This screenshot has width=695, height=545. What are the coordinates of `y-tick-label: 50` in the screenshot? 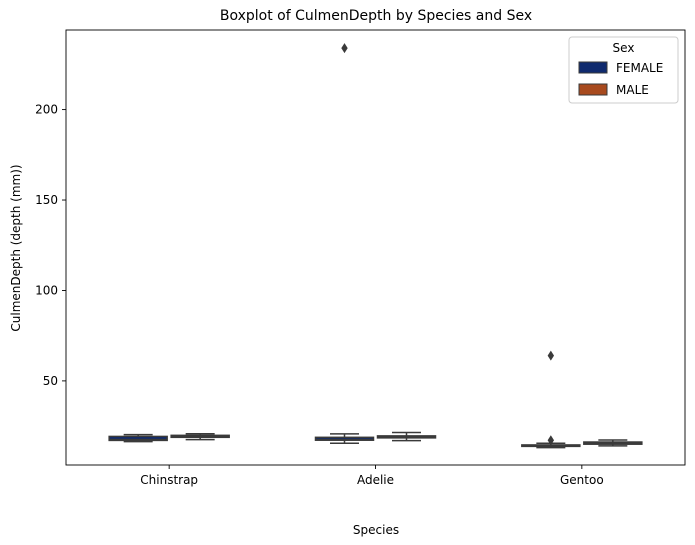 It's located at (50, 381).